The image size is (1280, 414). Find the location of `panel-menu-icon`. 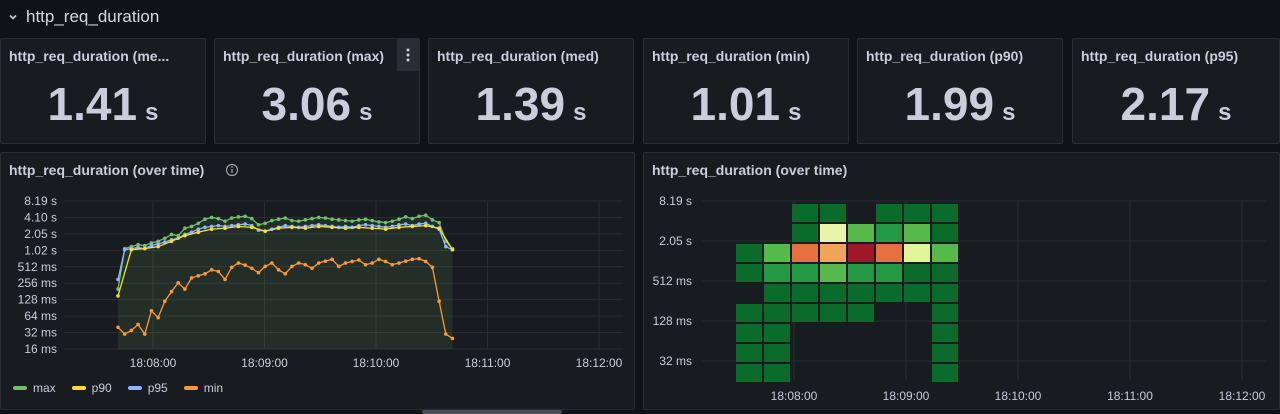

panel-menu-icon is located at coordinates (408, 55).